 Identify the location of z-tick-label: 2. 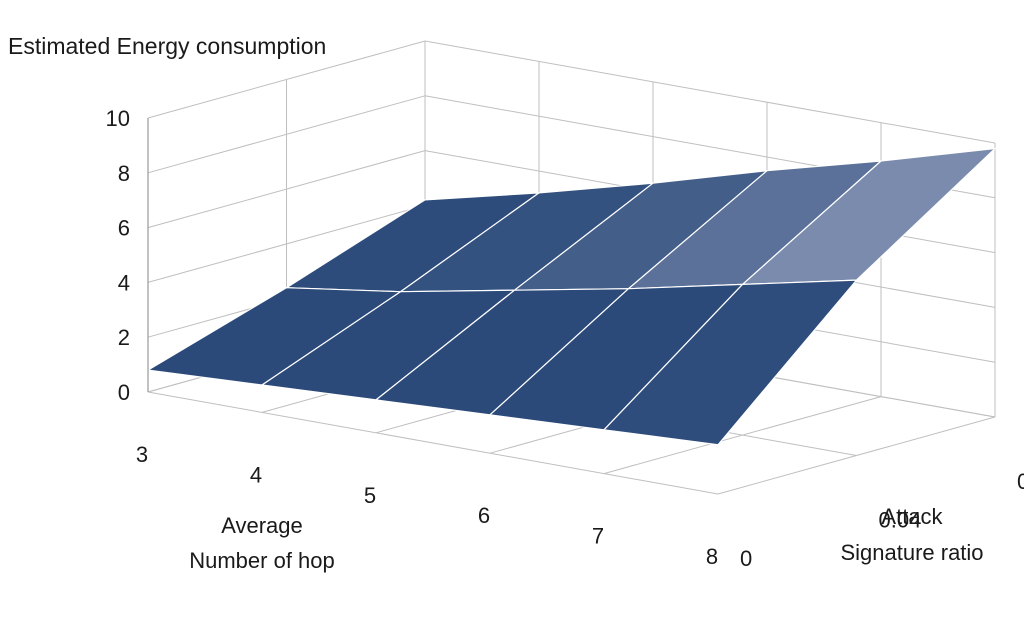
(124, 337).